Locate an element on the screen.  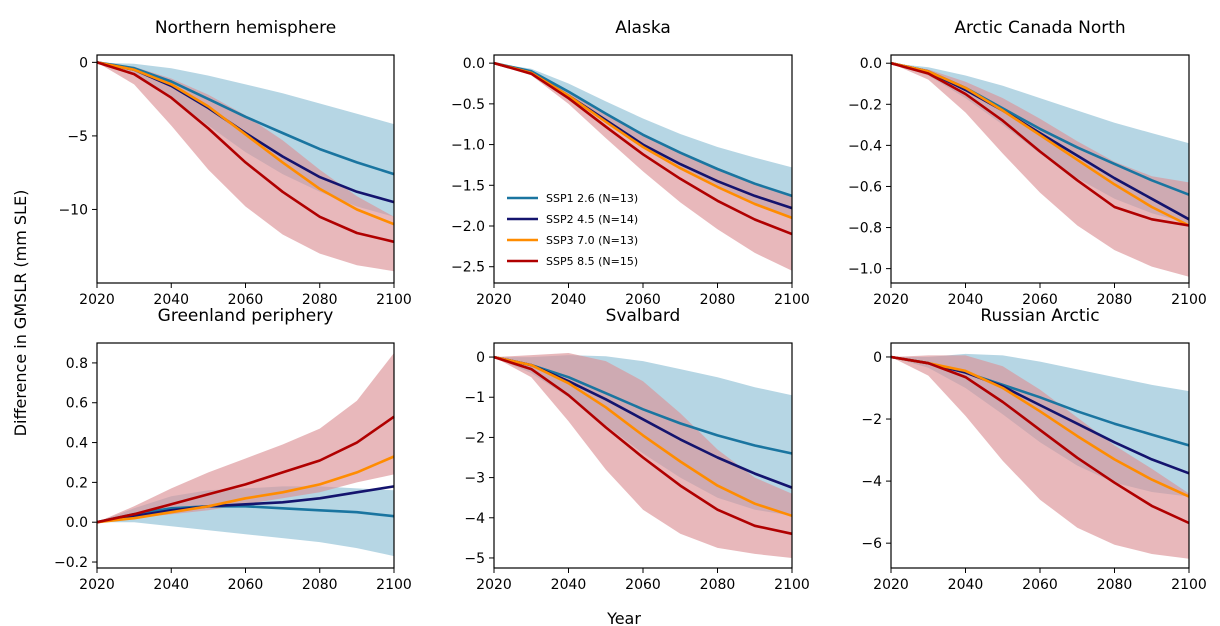
y-axis-title: Difference in GMSLR (mm SLE) is located at coordinates (20, 313).